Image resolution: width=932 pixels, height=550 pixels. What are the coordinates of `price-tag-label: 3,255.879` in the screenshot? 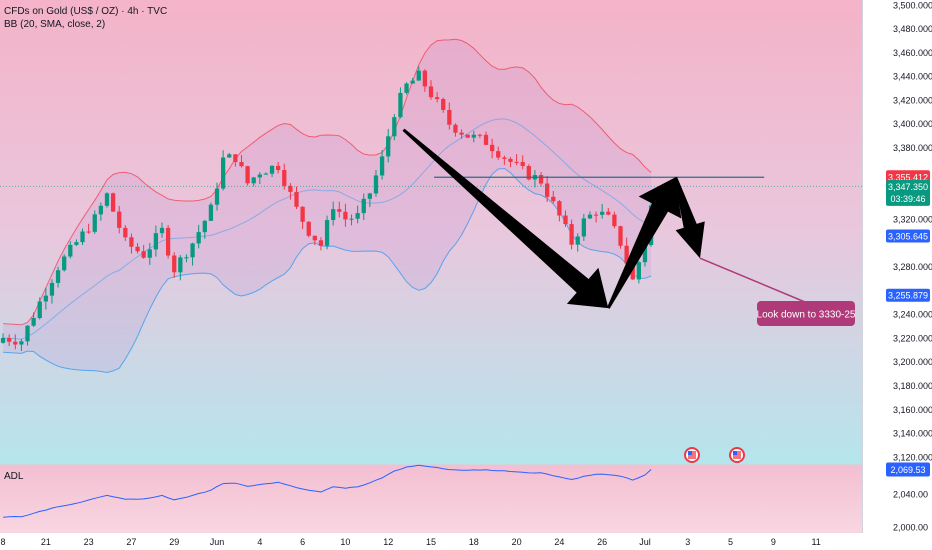 It's located at (908, 296).